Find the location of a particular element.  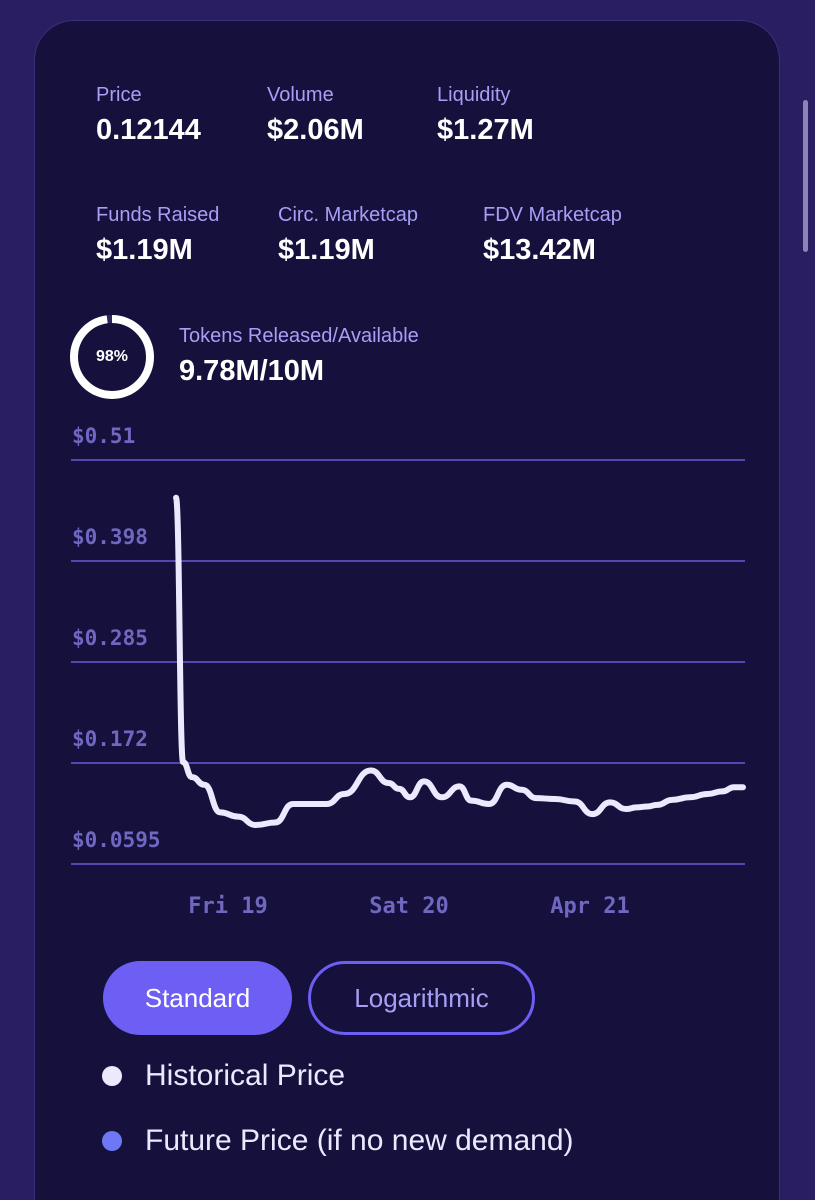

stat-value: $2.06M is located at coordinates (315, 130).